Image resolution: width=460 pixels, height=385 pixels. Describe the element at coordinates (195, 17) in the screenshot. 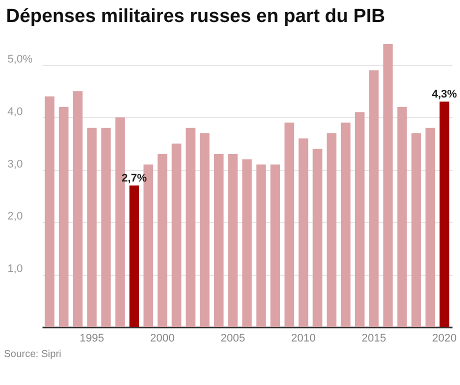

I see `chart-title: Dépenses militaires russes en part du PIB` at that location.